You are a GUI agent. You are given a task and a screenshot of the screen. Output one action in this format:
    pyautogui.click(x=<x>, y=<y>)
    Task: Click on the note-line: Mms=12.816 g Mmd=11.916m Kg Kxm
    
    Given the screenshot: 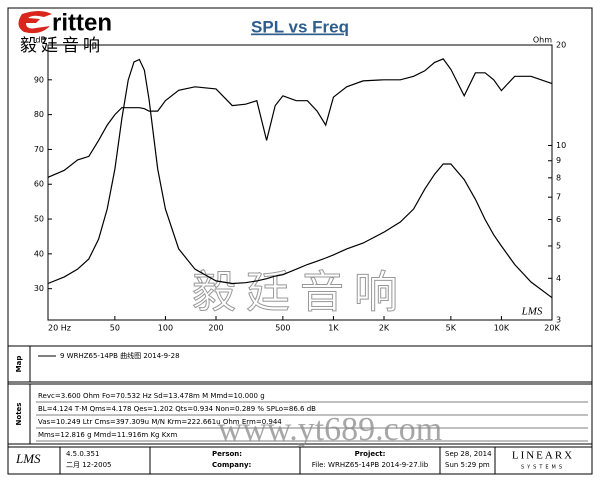 What is the action you would take?
    pyautogui.click(x=107, y=435)
    